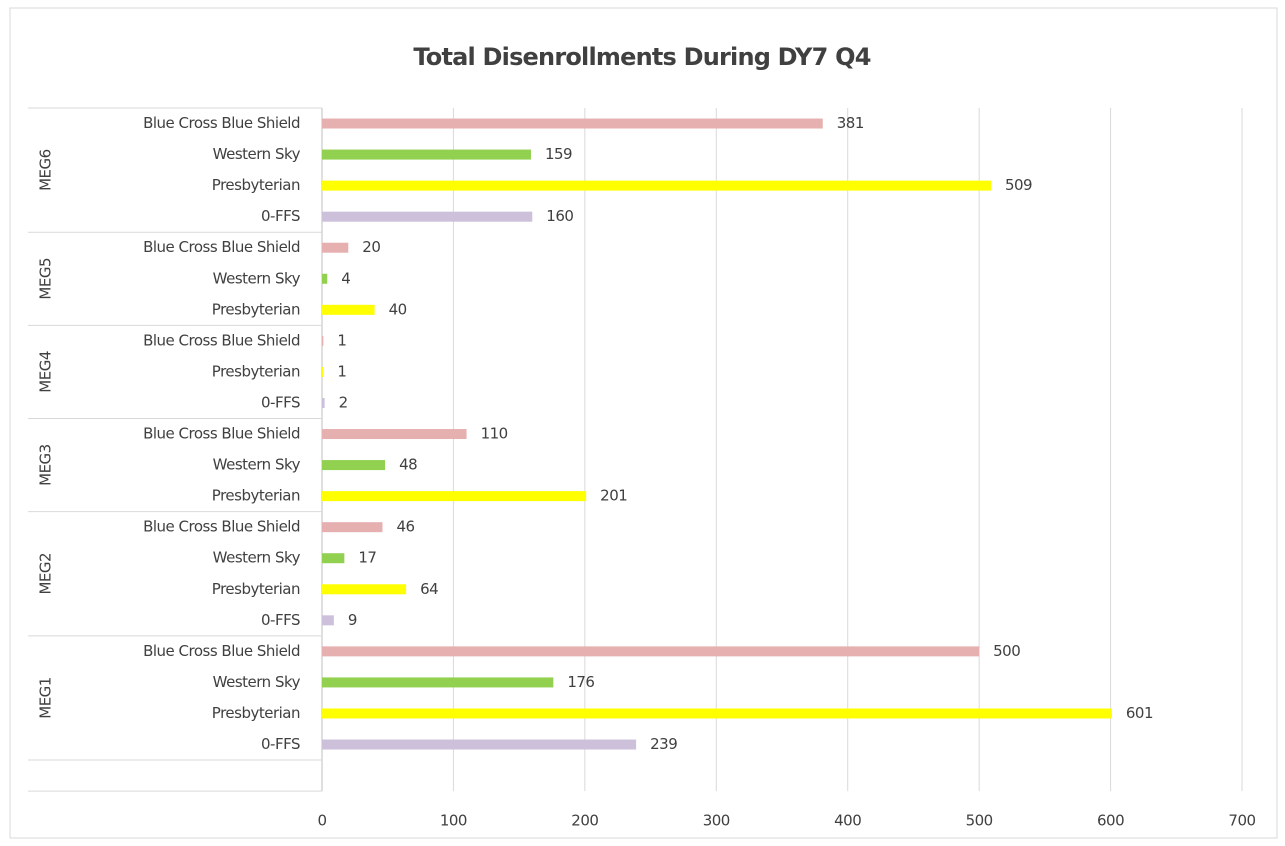 This screenshot has width=1285, height=846. What do you see at coordinates (405, 527) in the screenshot?
I see `value-label: 46` at bounding box center [405, 527].